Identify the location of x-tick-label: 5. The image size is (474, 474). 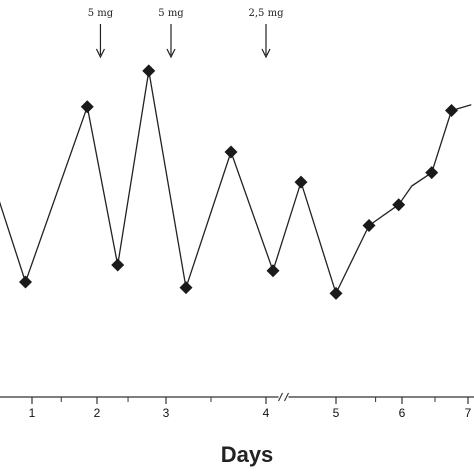
(336, 413).